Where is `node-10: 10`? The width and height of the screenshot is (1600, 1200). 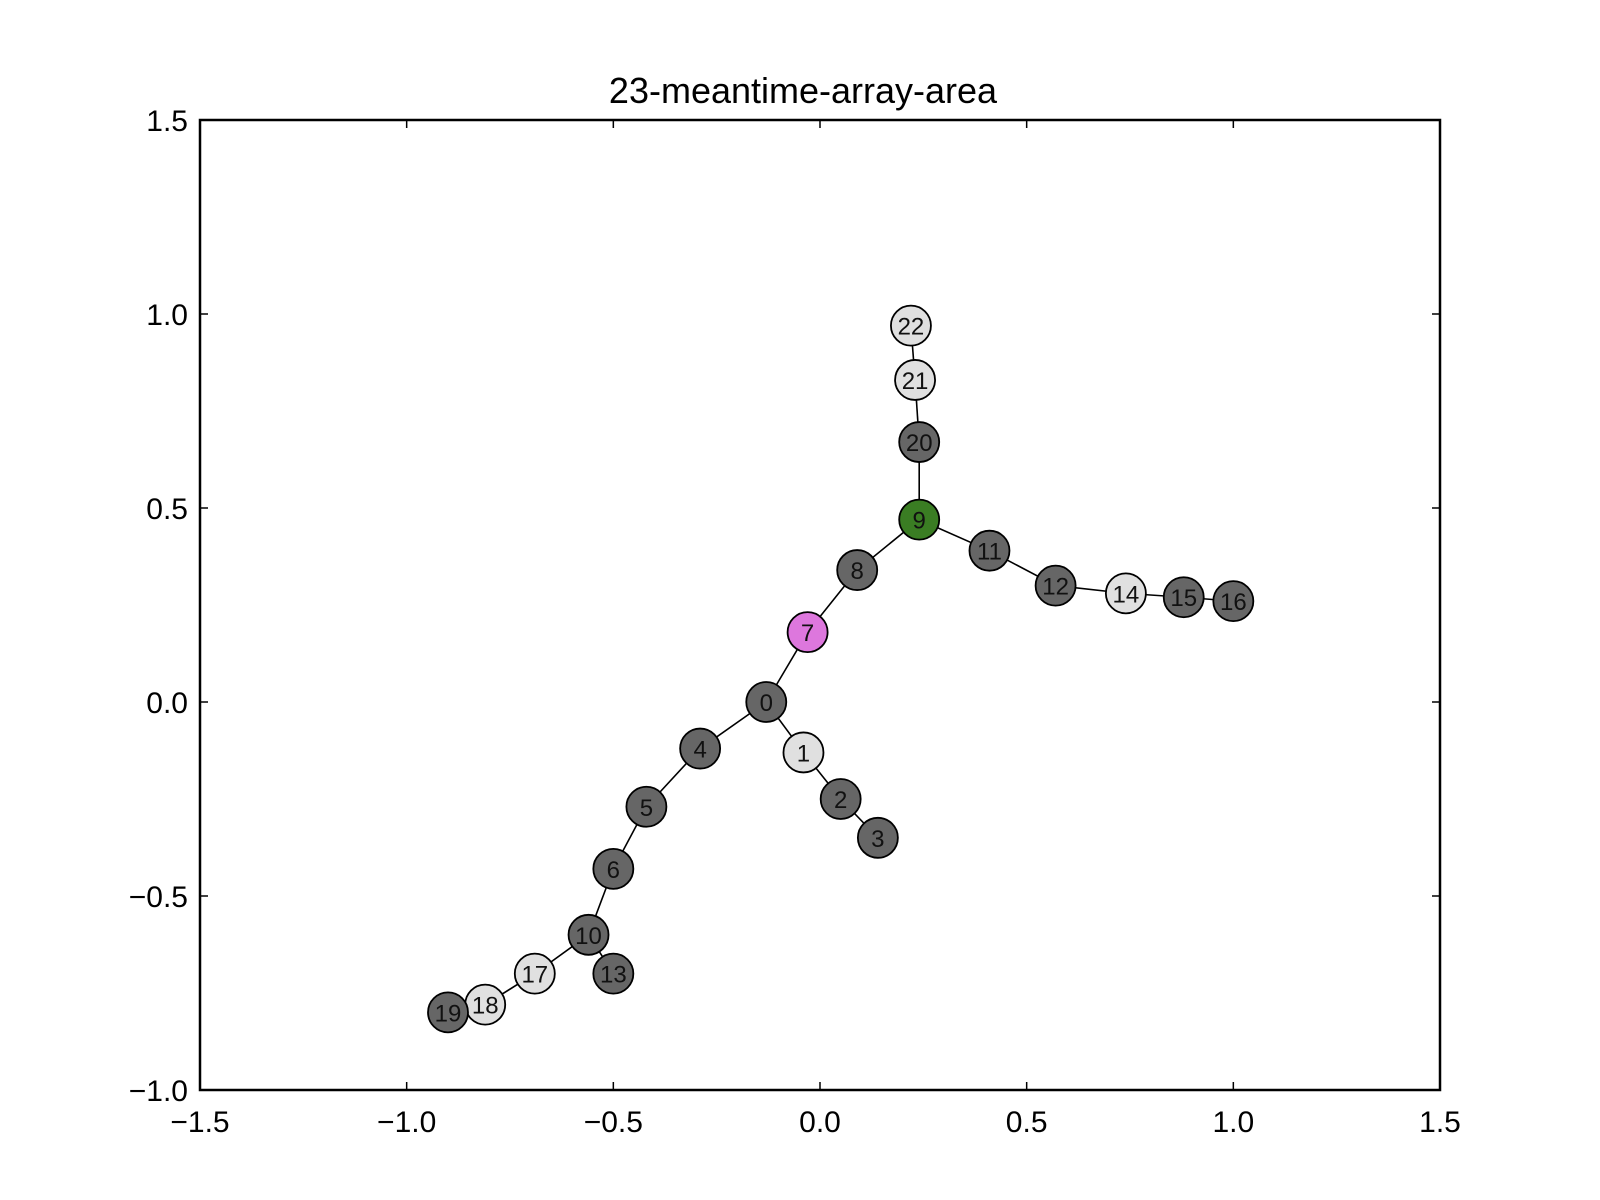 node-10: 10 is located at coordinates (588, 934).